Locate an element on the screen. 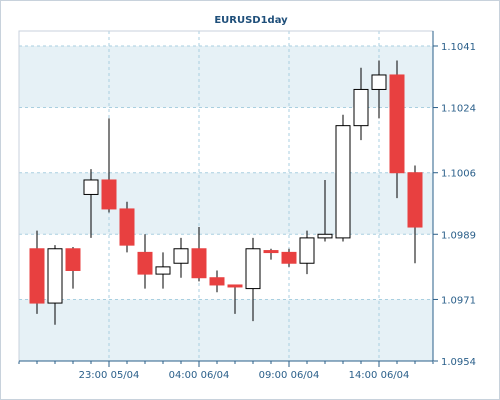 The height and width of the screenshot is (400, 500). x-tick-label: 14:00 06/04 is located at coordinates (379, 375).